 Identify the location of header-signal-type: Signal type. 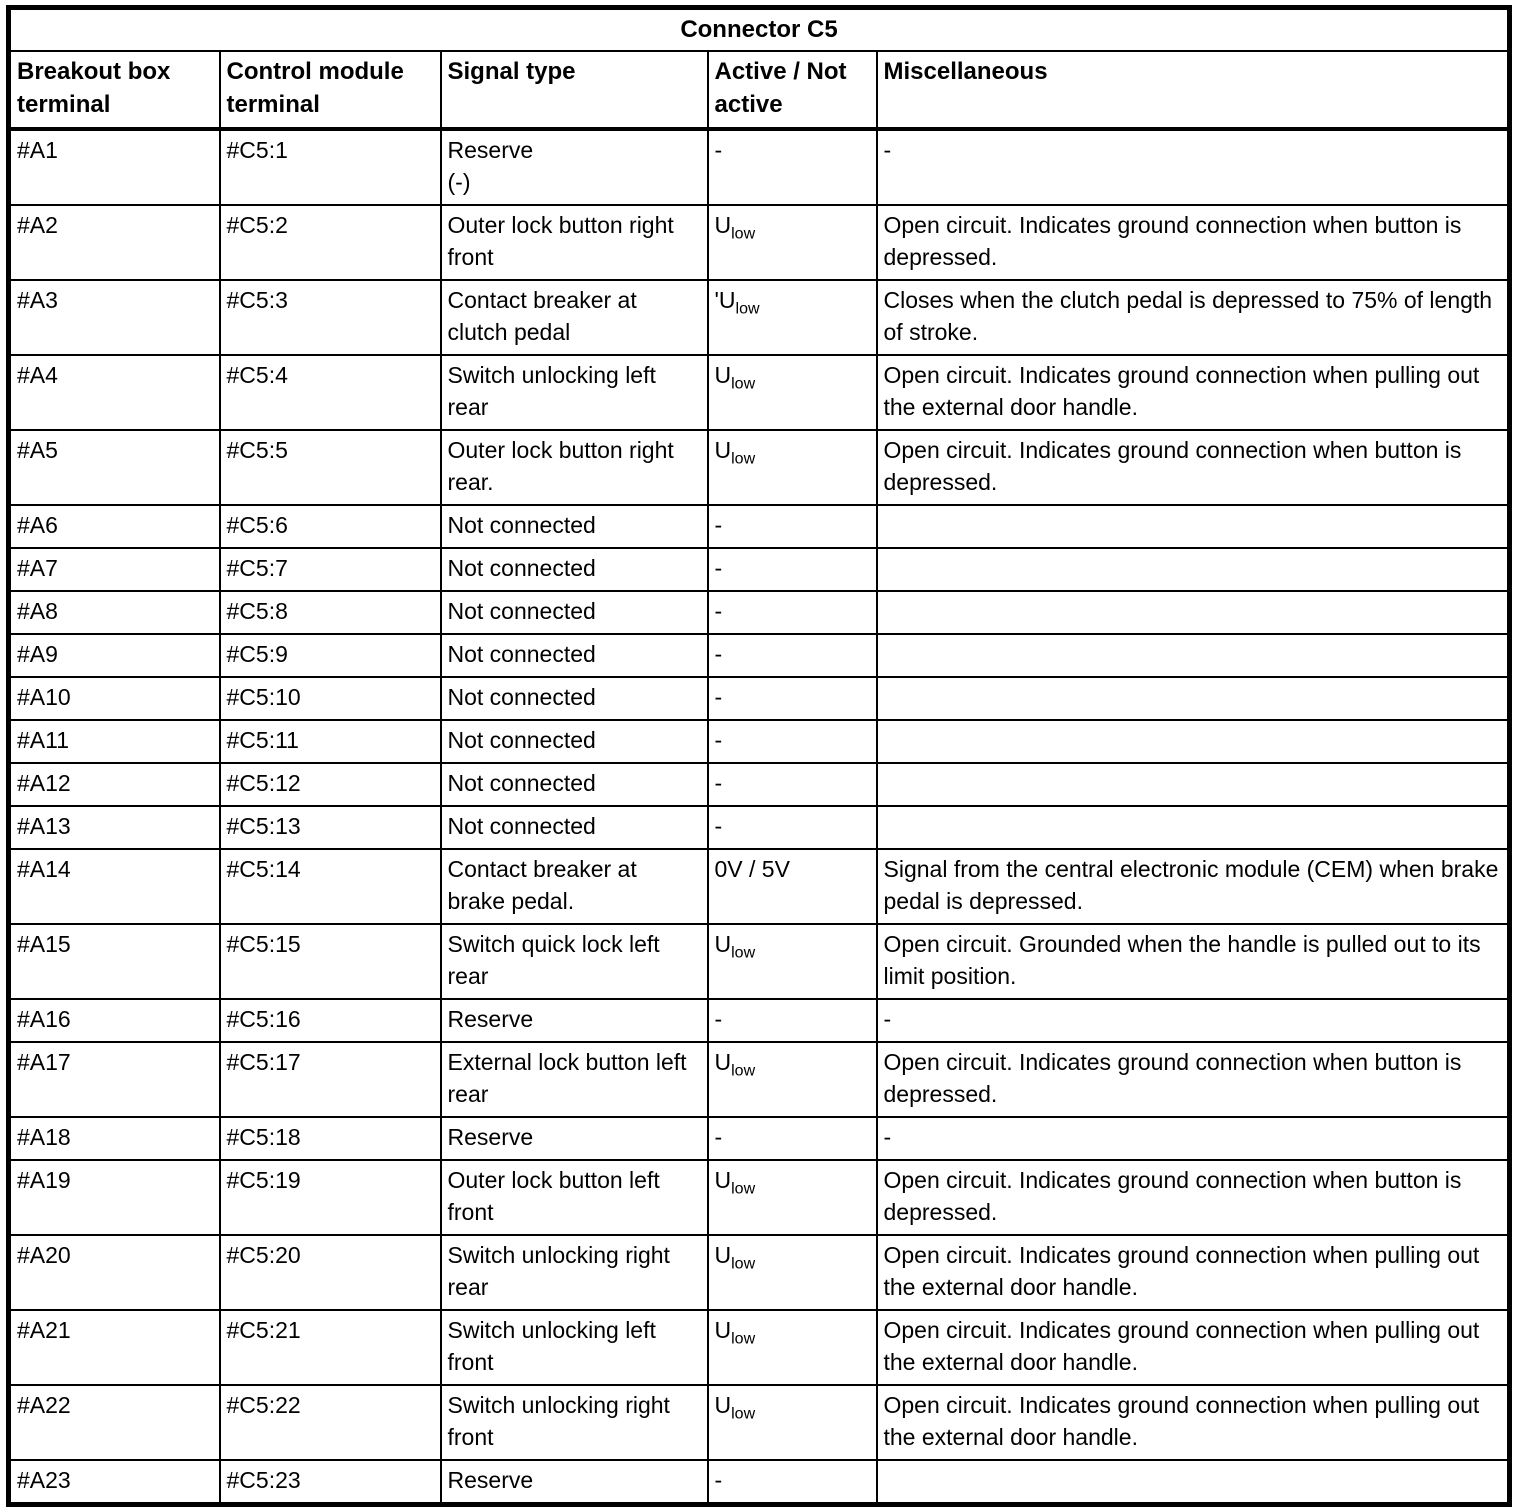
(574, 90).